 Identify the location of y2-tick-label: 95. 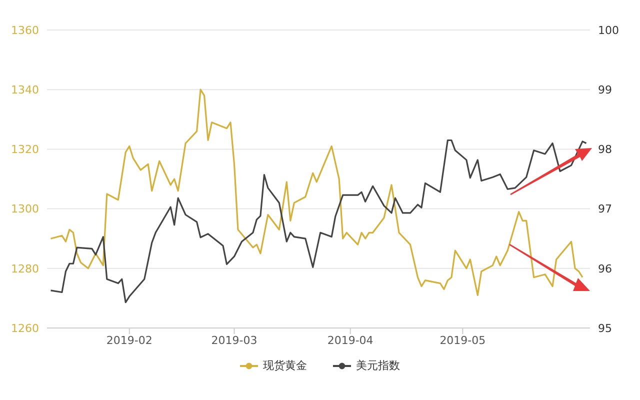
(605, 328).